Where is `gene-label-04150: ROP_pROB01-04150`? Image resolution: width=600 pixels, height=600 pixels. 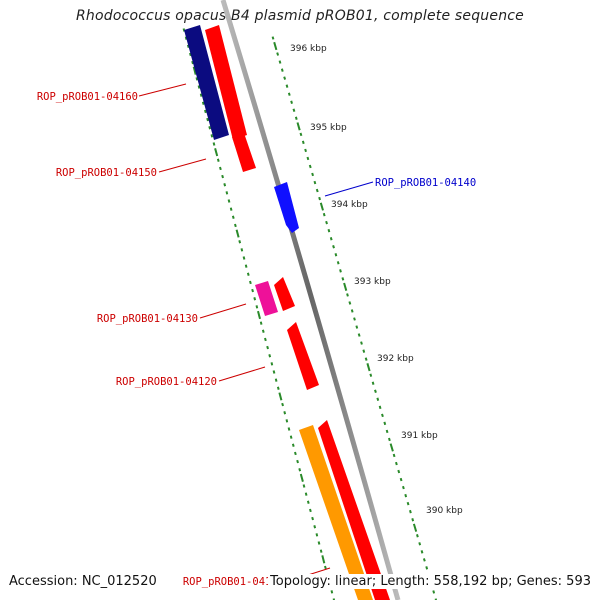 gene-label-04150: ROP_pROB01-04150 is located at coordinates (106, 173).